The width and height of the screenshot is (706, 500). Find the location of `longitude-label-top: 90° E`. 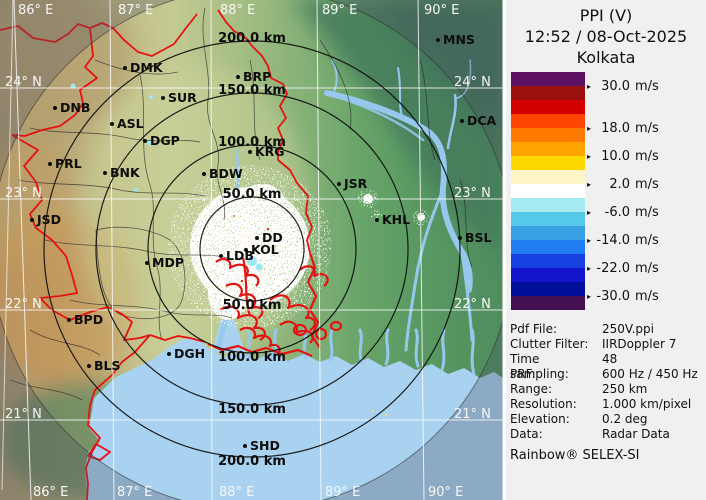

longitude-label-top: 90° E is located at coordinates (441, 10).